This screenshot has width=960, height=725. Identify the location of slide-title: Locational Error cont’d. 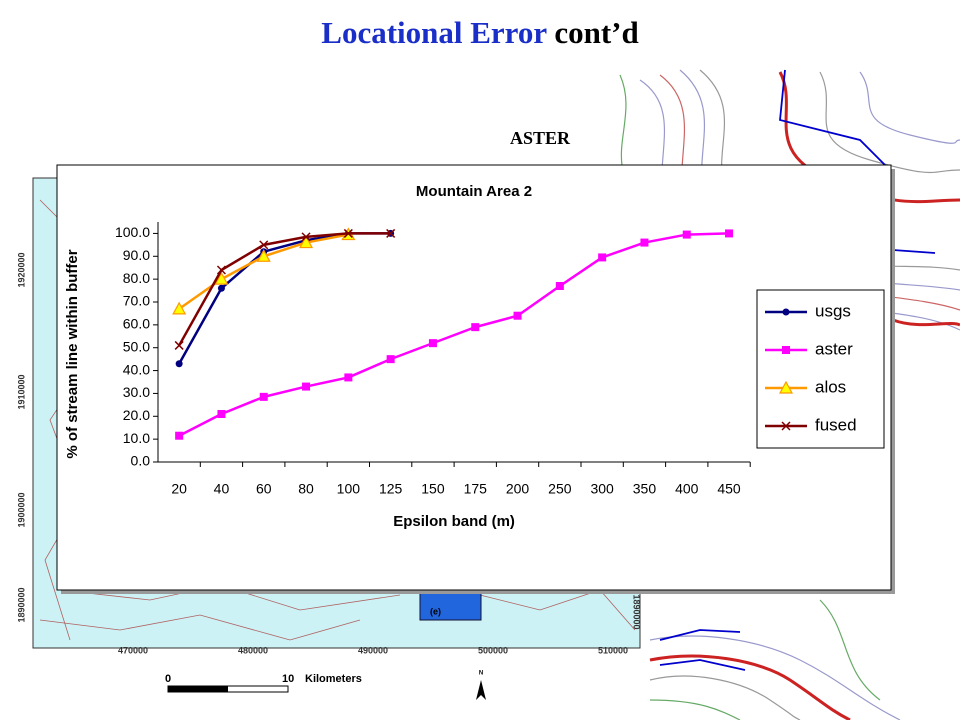
(479, 32).